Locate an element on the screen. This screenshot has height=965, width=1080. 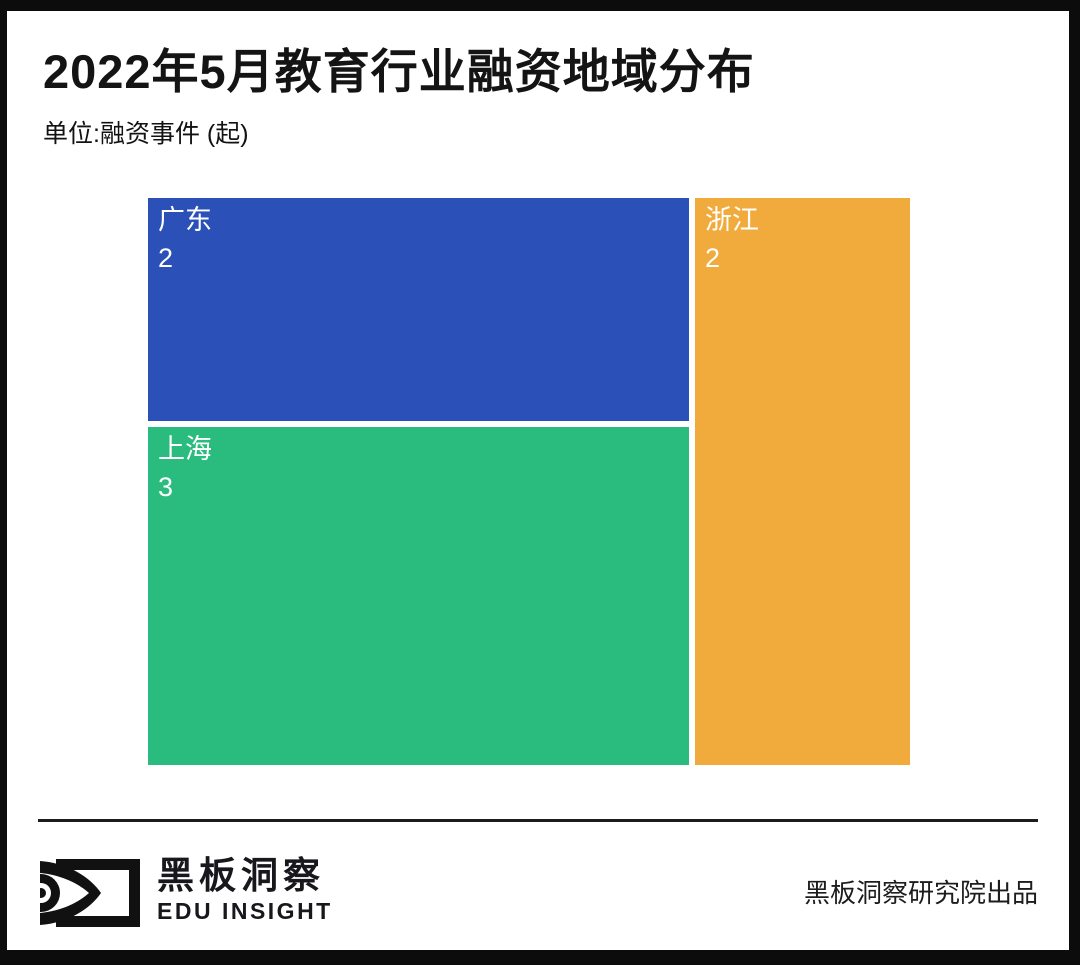
region-name: 广东 is located at coordinates (185, 220).